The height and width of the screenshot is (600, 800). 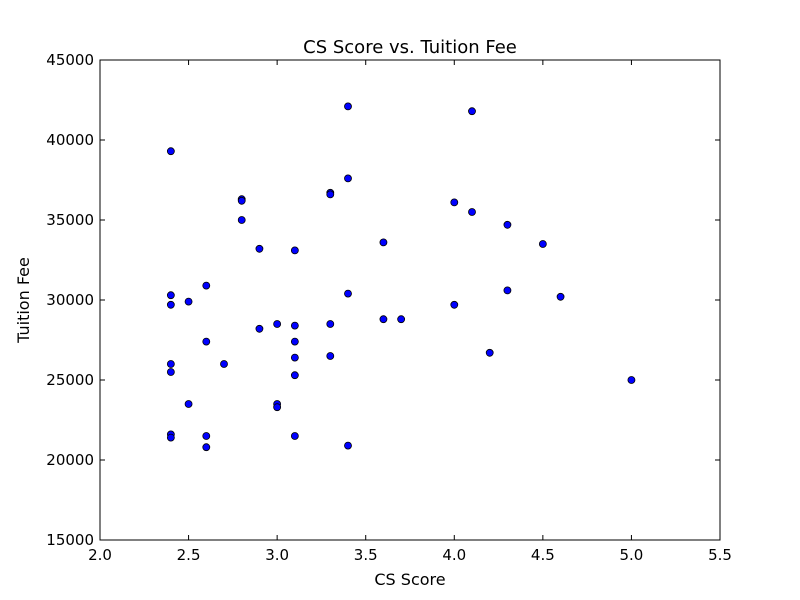 What do you see at coordinates (100, 555) in the screenshot?
I see `x-tick-label: 2.0` at bounding box center [100, 555].